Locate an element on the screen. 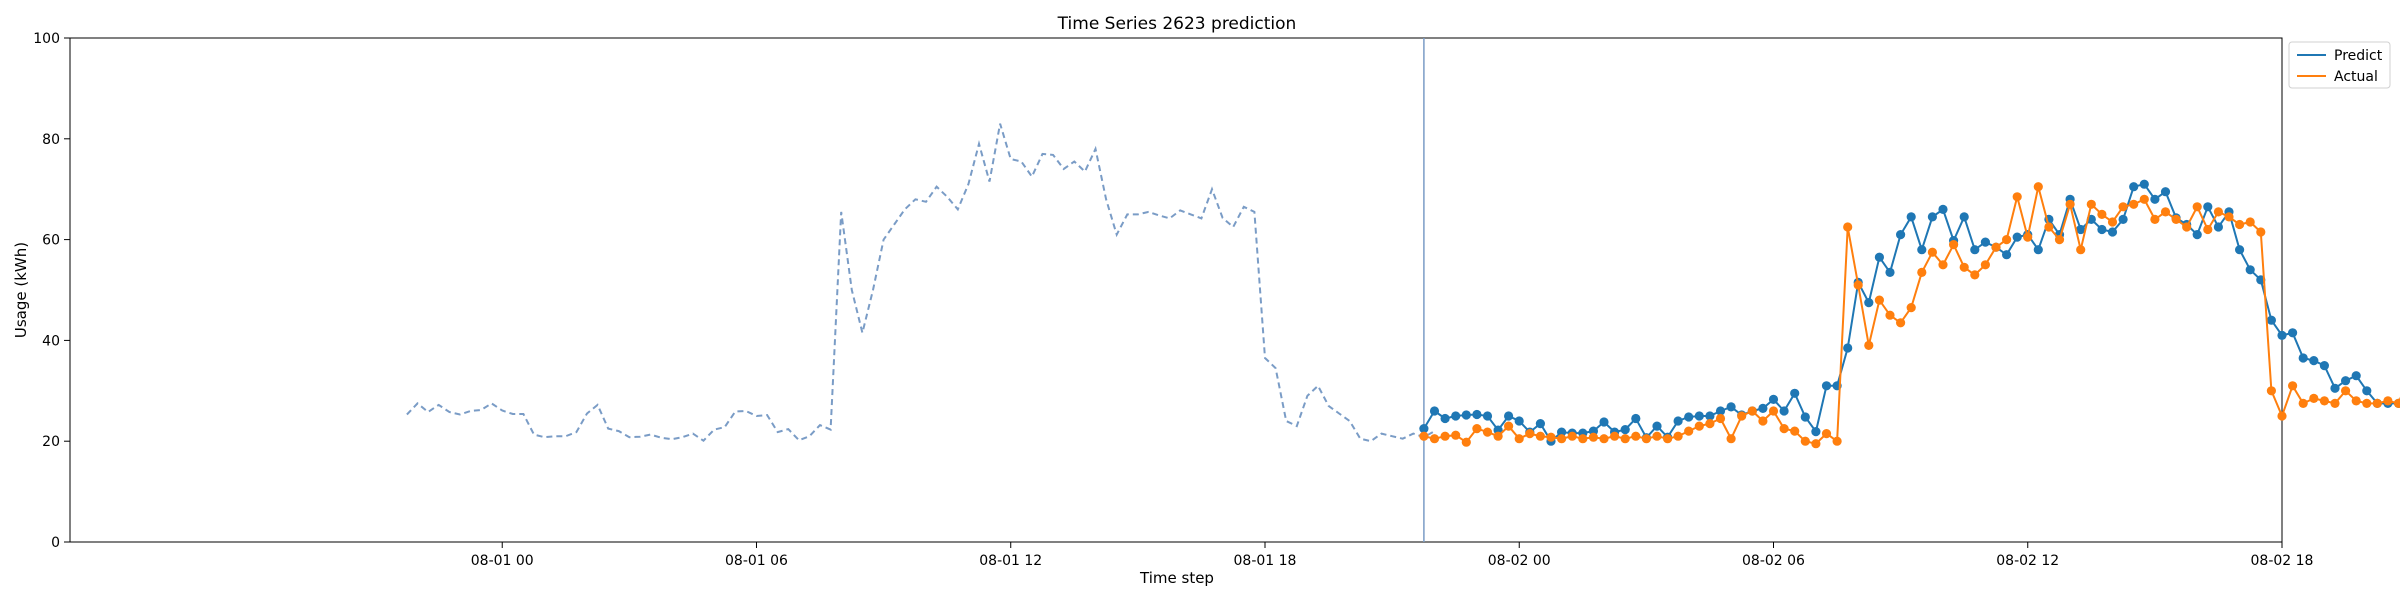 The height and width of the screenshot is (600, 2400). y-tick-label: 60 is located at coordinates (51, 241).